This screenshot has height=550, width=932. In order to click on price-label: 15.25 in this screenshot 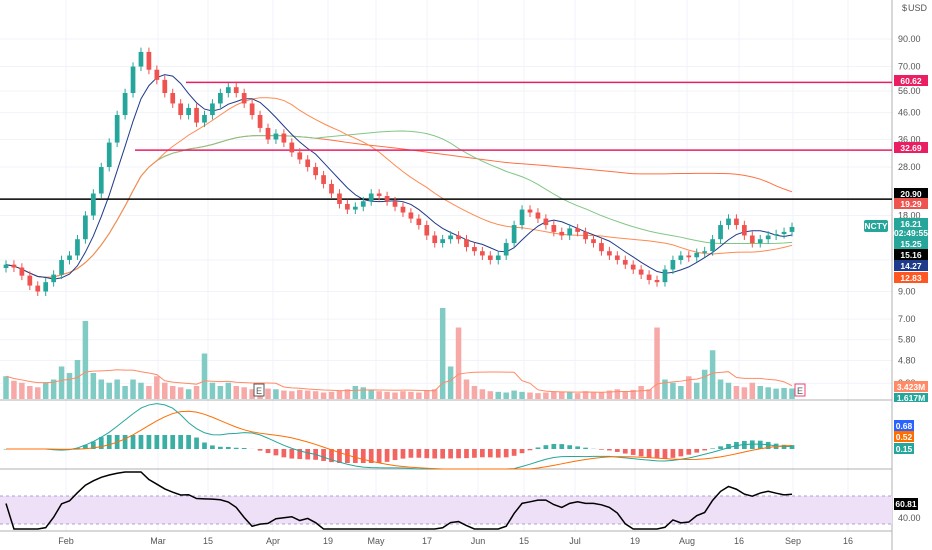, I will do `click(911, 244)`.